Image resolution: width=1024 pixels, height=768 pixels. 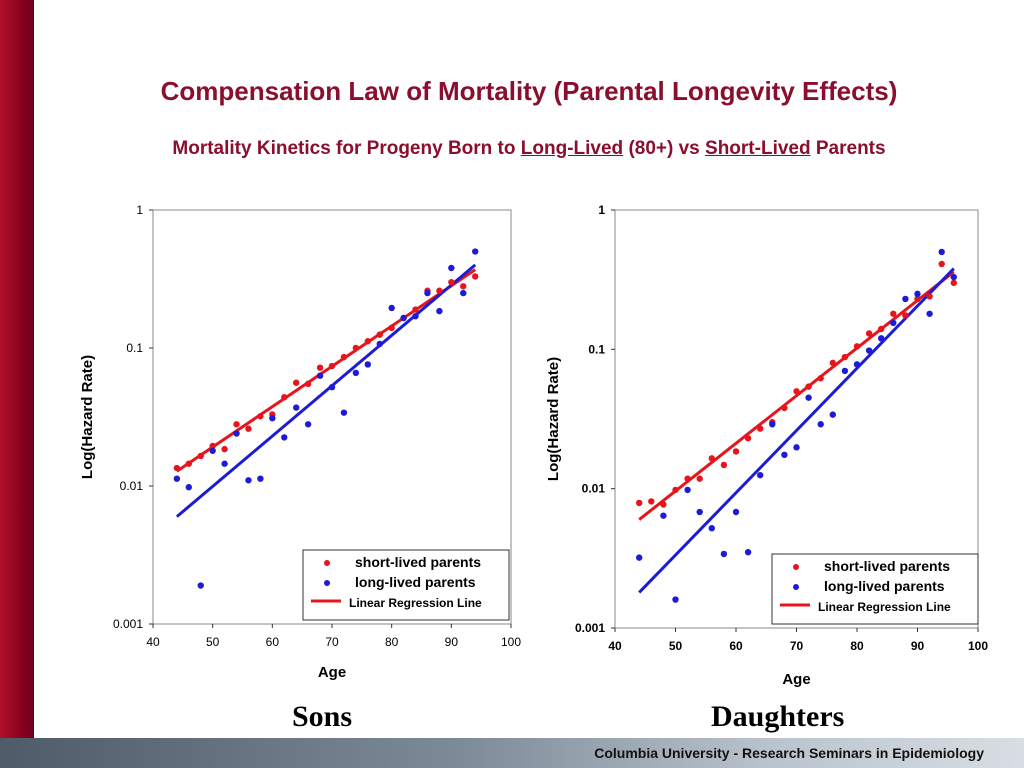 I want to click on subtitle-part2: (80+) vs, so click(x=664, y=148).